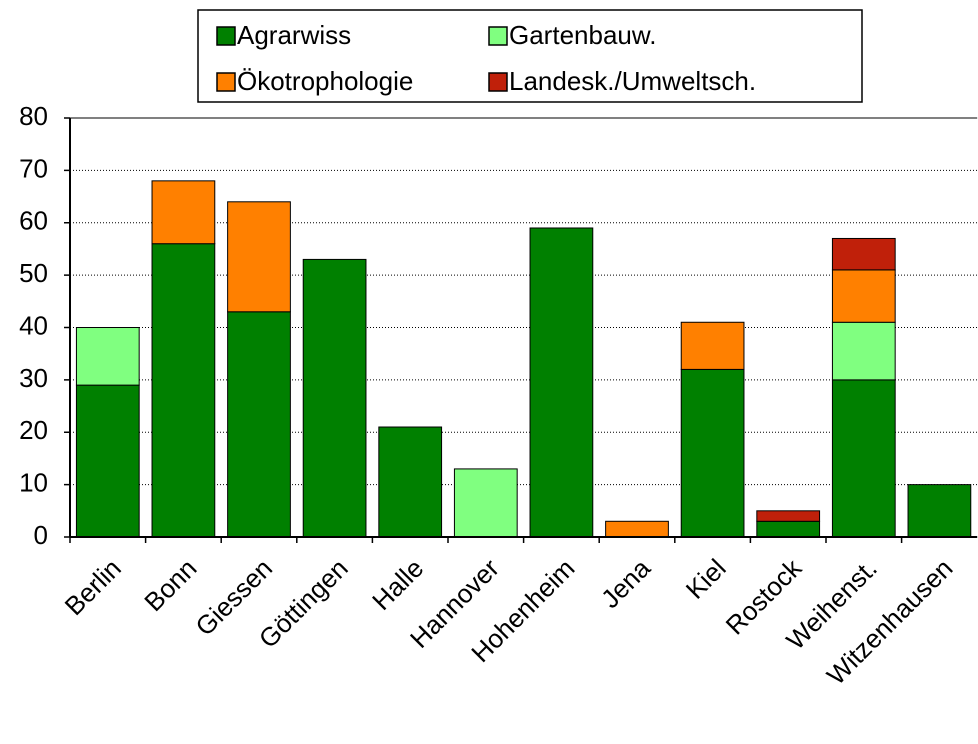 This screenshot has height=744, width=978. What do you see at coordinates (325, 81) in the screenshot?
I see `legend-label: Ökotrophologie` at bounding box center [325, 81].